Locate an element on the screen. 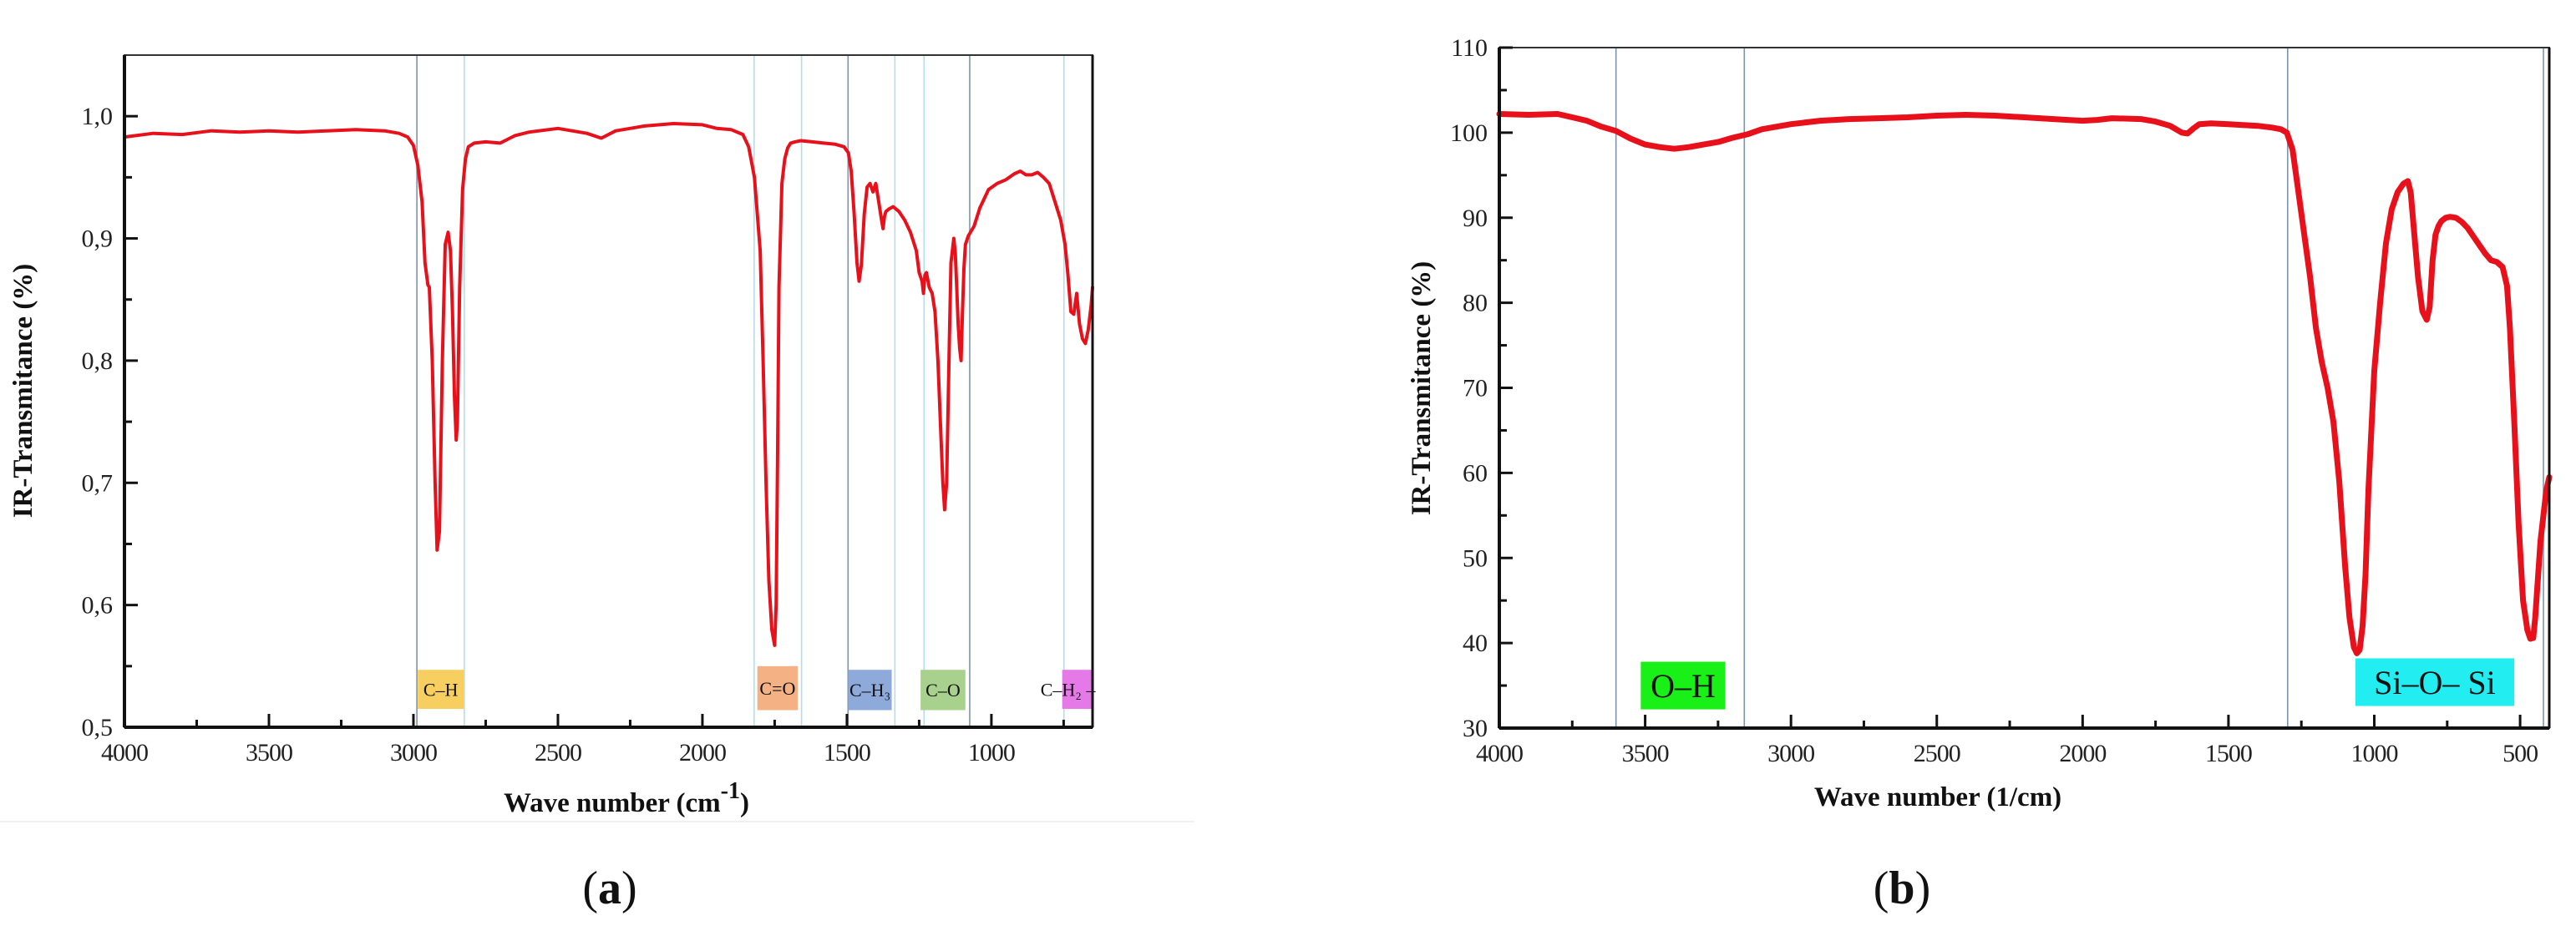  x-tick-label: 500 is located at coordinates (2520, 753).